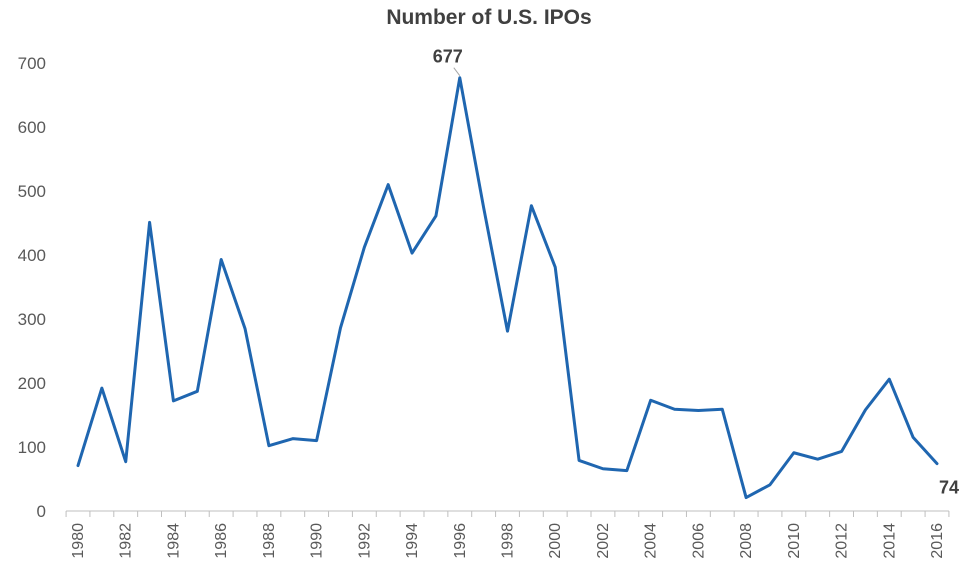 Image resolution: width=979 pixels, height=583 pixels. What do you see at coordinates (41, 511) in the screenshot?
I see `y-tick-label: 0` at bounding box center [41, 511].